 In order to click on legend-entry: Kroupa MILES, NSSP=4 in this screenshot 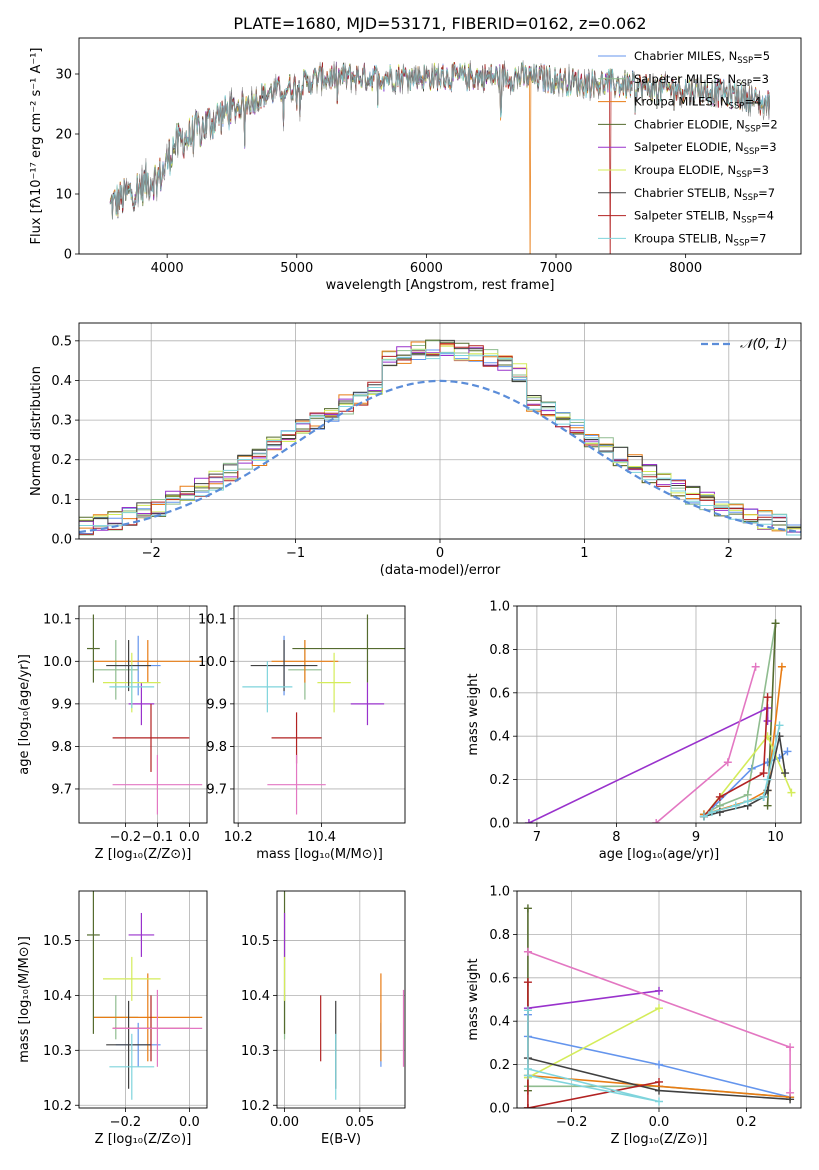, I will do `click(697, 103)`.